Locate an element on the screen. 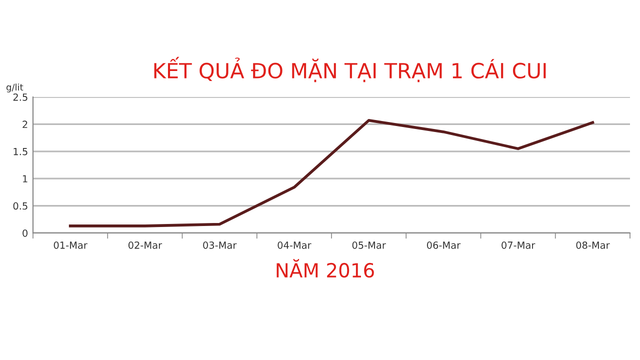 This screenshot has height=360, width=640. y-tick-label: 0 is located at coordinates (25, 233).